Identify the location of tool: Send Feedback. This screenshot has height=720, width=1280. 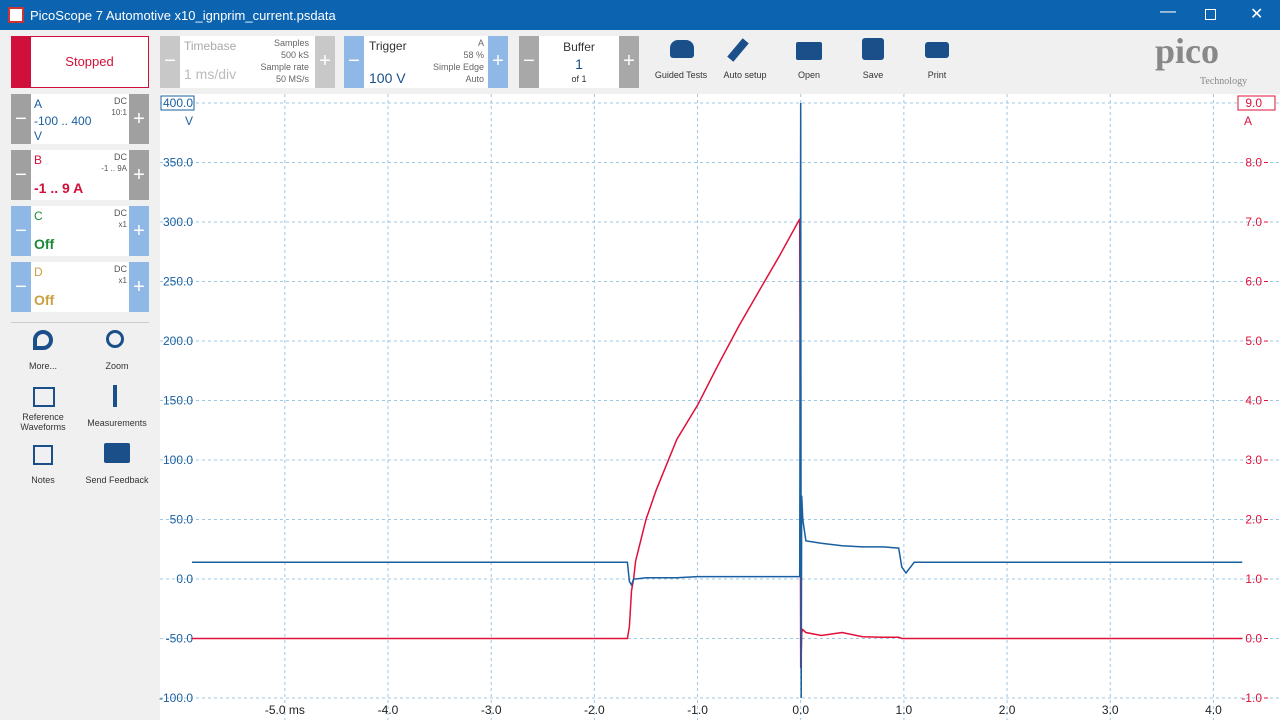
(117, 480).